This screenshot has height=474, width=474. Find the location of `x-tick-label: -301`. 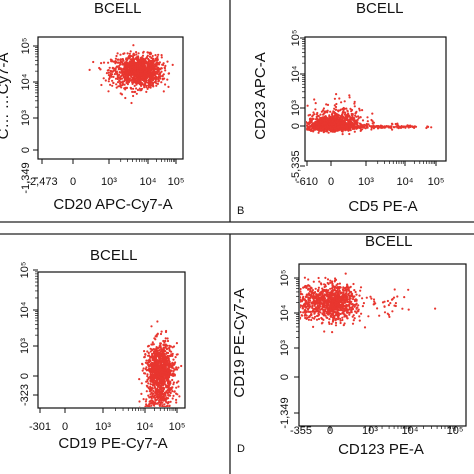

x-tick-label: -301 is located at coordinates (40, 427).